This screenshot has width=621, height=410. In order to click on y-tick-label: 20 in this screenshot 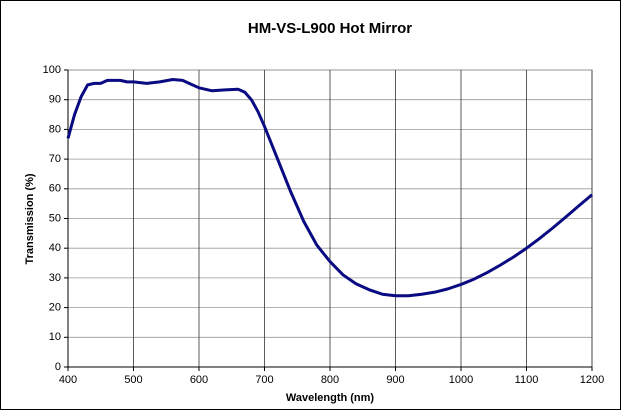, I will do `click(55, 308)`.